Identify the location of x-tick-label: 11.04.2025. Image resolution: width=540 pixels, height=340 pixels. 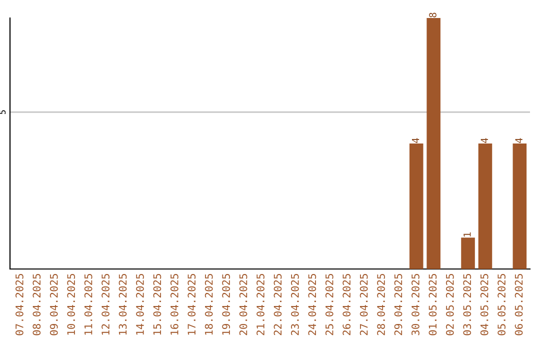
(88, 304).